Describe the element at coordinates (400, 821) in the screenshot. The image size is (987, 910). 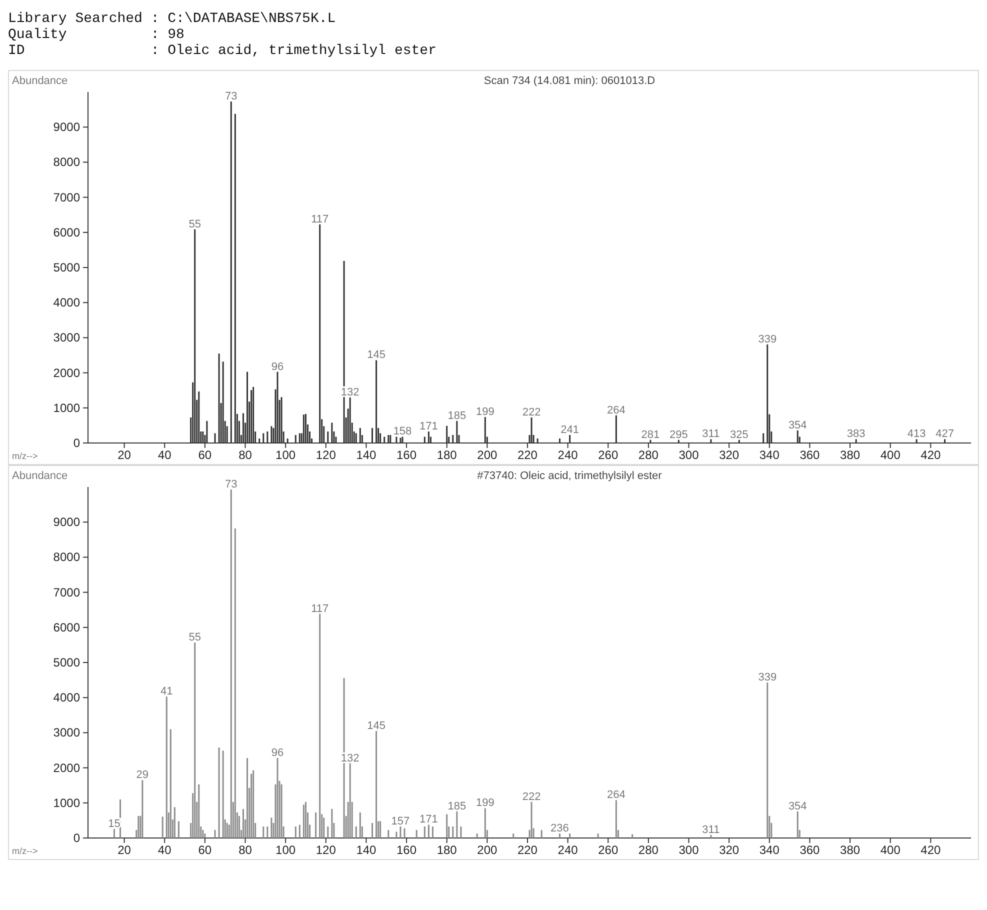
I see `annotation: 157` at that location.